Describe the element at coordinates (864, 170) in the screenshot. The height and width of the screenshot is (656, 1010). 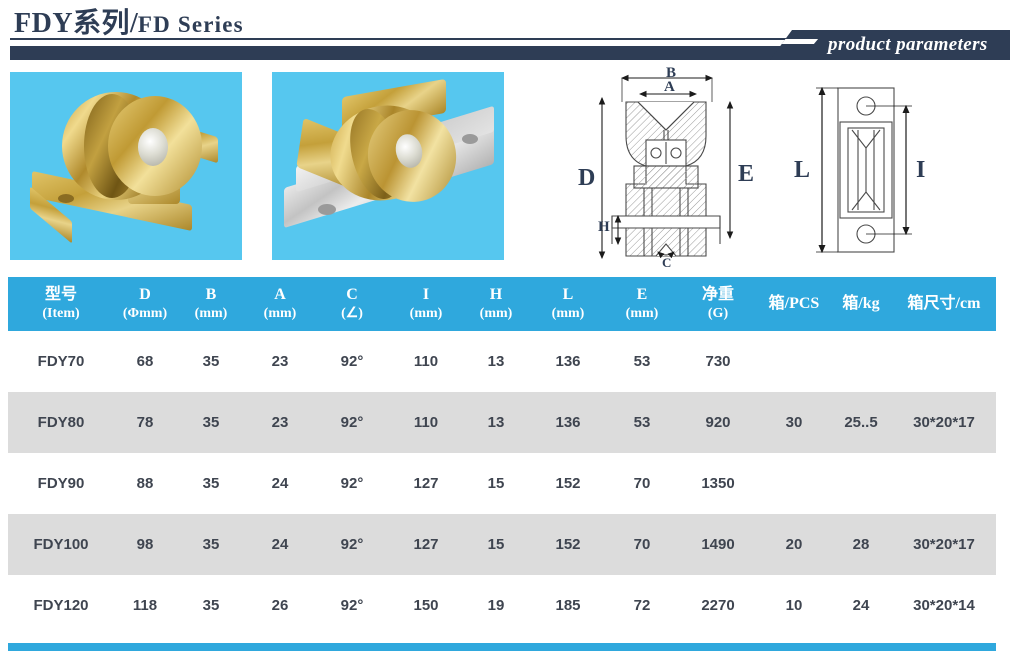
I see `front-view-svg` at that location.